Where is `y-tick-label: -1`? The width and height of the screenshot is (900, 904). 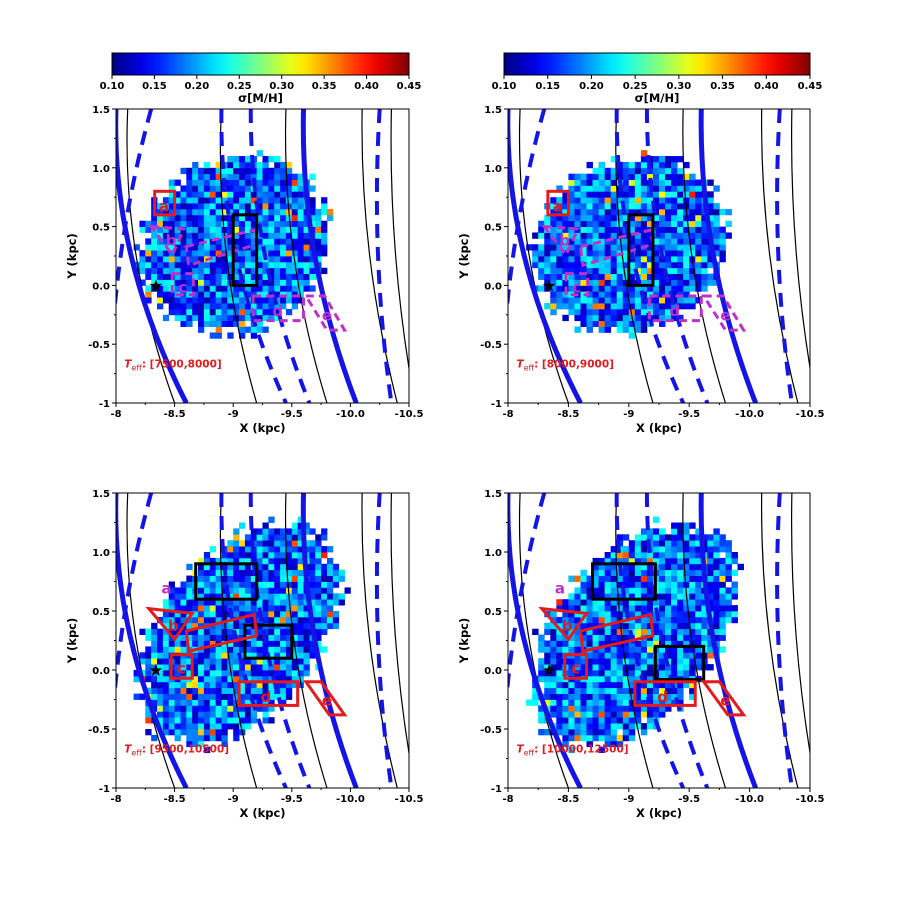
y-tick-label: -1 is located at coordinates (496, 789).